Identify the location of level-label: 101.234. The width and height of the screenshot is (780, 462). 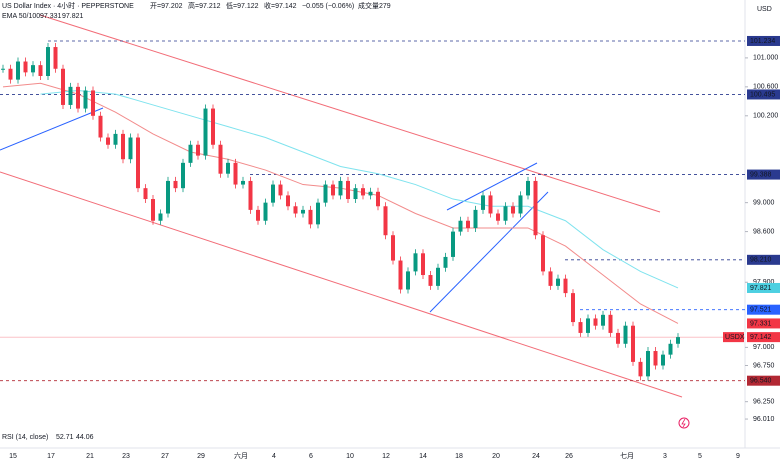
(762, 41).